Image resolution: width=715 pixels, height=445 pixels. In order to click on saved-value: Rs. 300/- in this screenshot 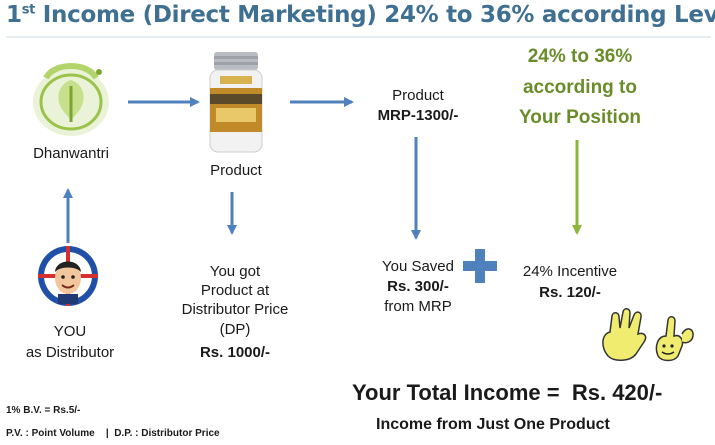, I will do `click(418, 286)`.